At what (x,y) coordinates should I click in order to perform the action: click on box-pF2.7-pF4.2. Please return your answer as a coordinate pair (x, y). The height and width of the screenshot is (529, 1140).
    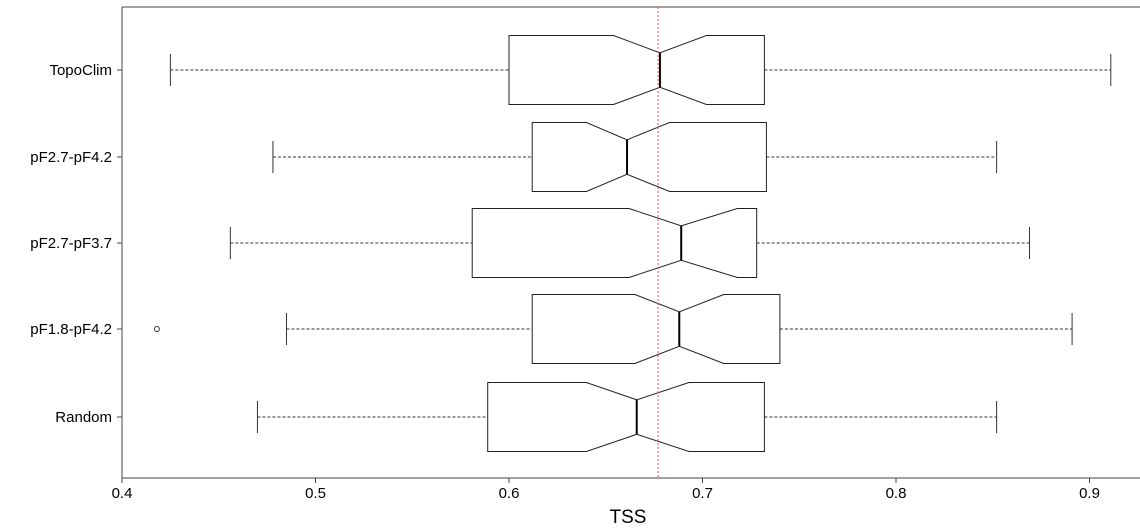
    Looking at the image, I should click on (635, 157).